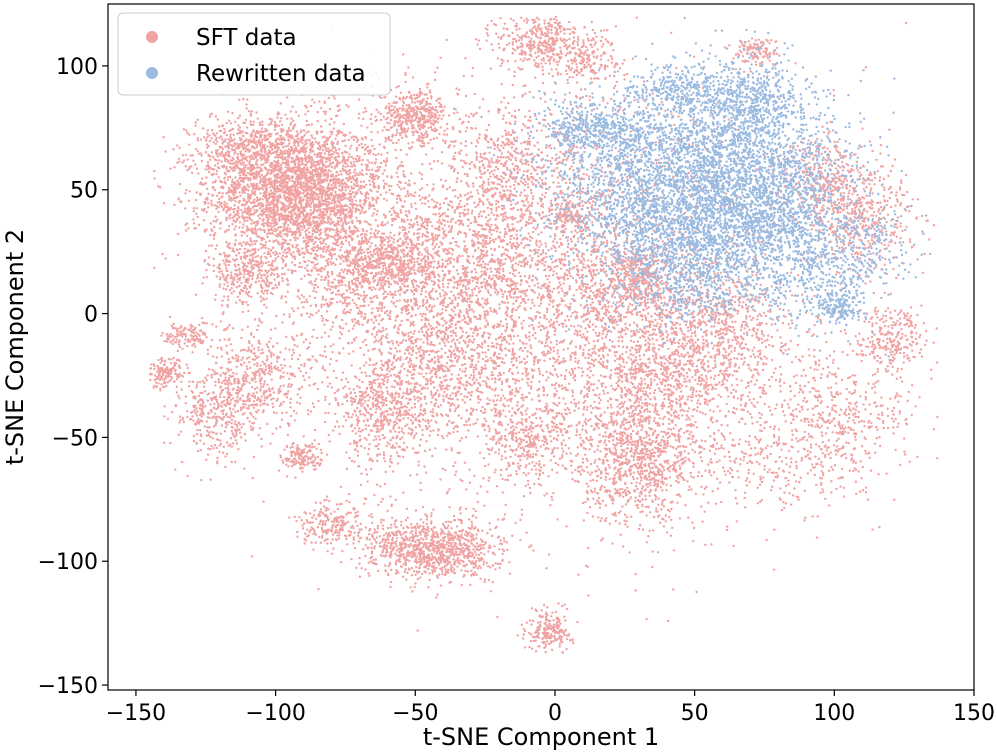 The width and height of the screenshot is (997, 753). I want to click on x-tick-label: −150, so click(136, 713).